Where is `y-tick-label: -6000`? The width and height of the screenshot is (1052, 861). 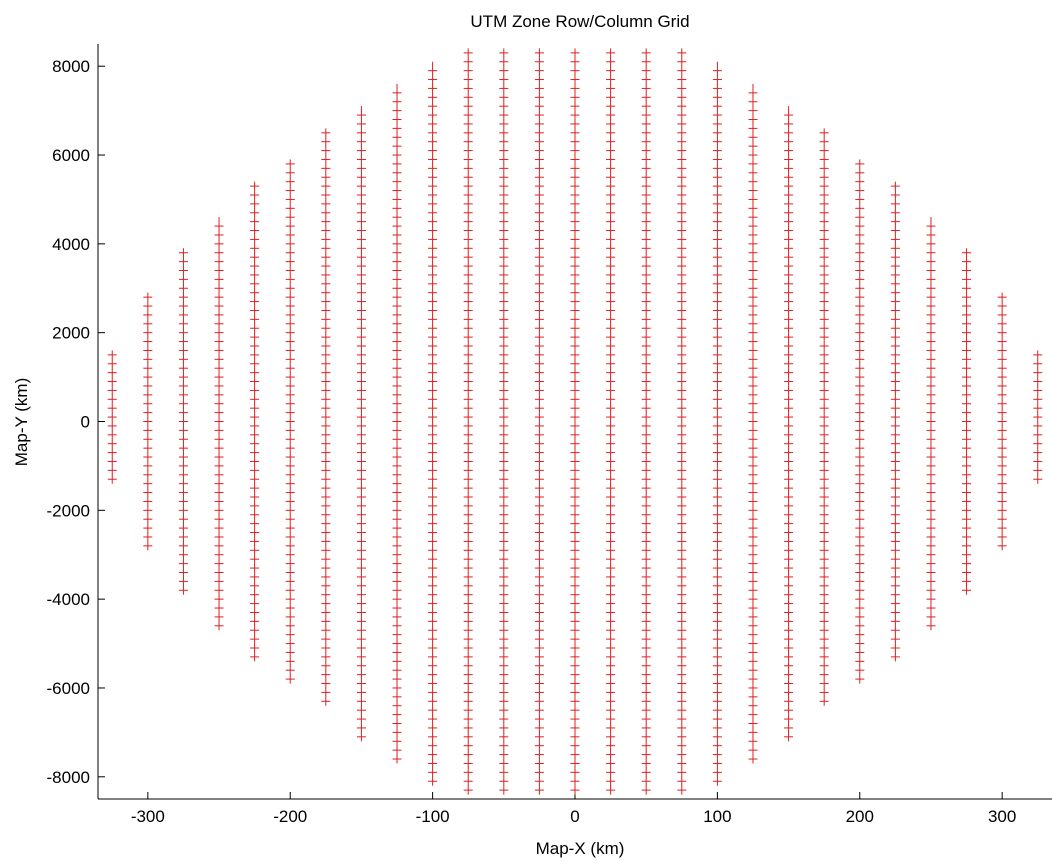 y-tick-label: -6000 is located at coordinates (68, 688).